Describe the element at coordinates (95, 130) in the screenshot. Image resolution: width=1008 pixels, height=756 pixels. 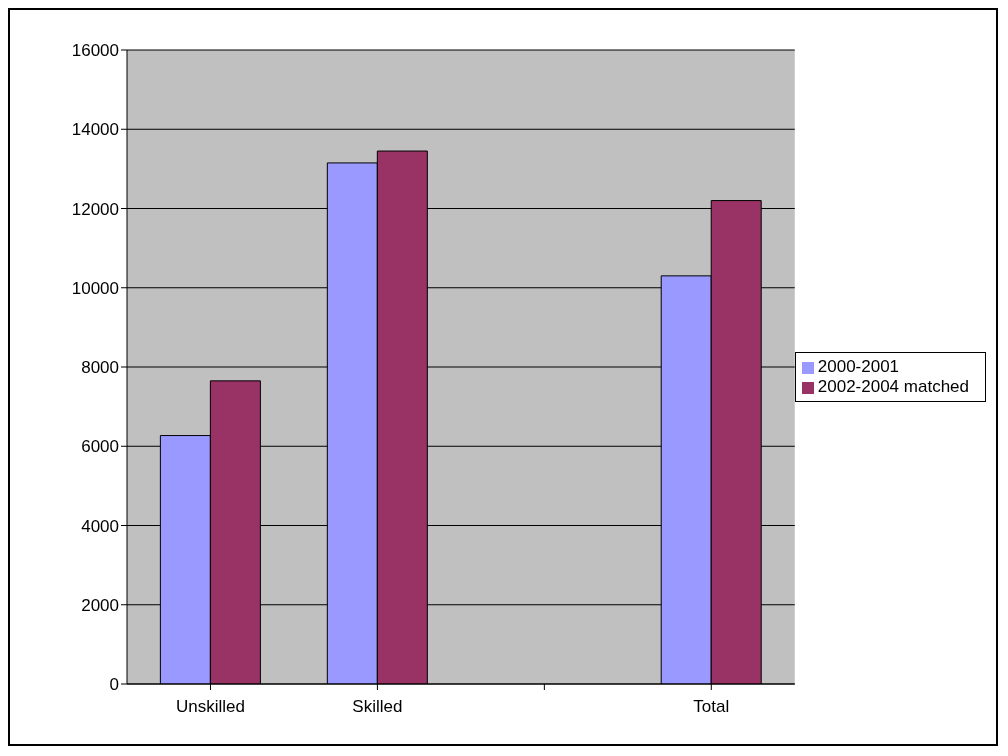
I see `y-tick-label: 14000` at that location.